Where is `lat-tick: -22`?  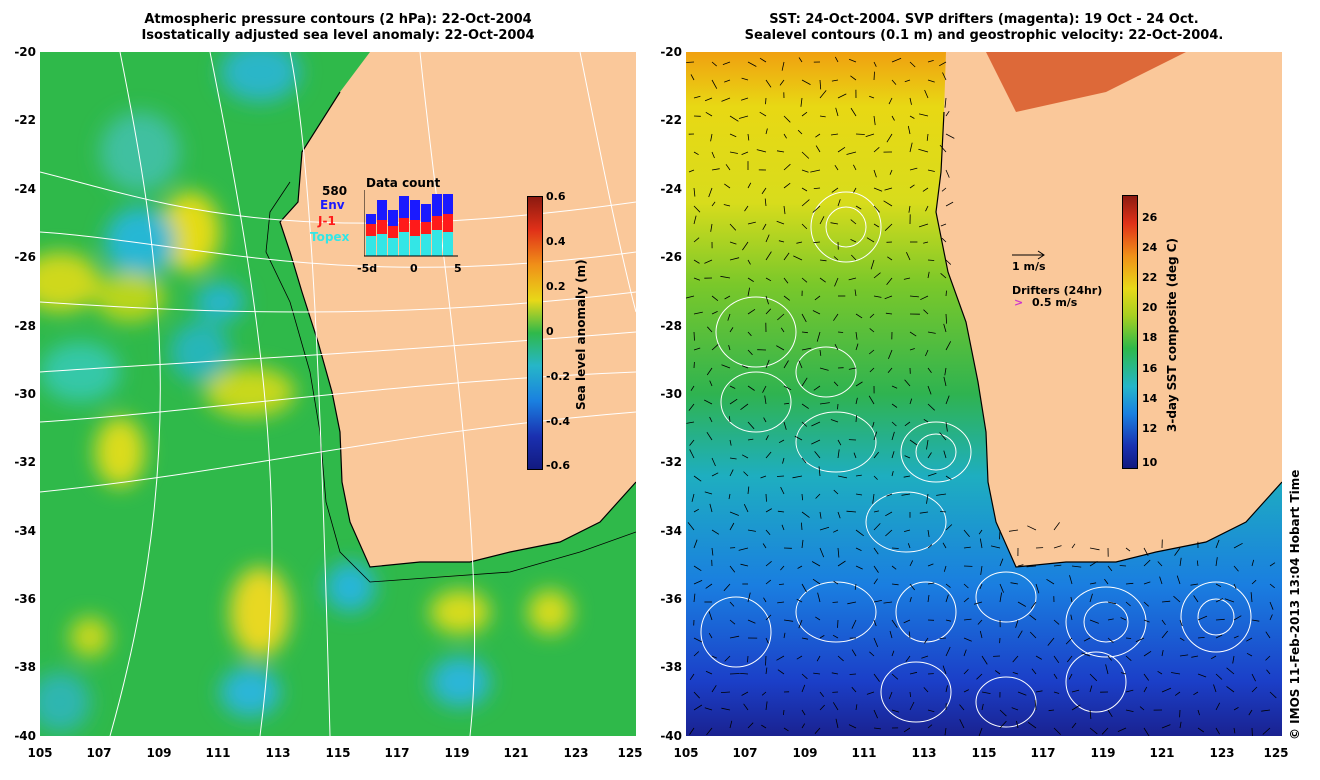
lat-tick: -22 is located at coordinates (671, 120).